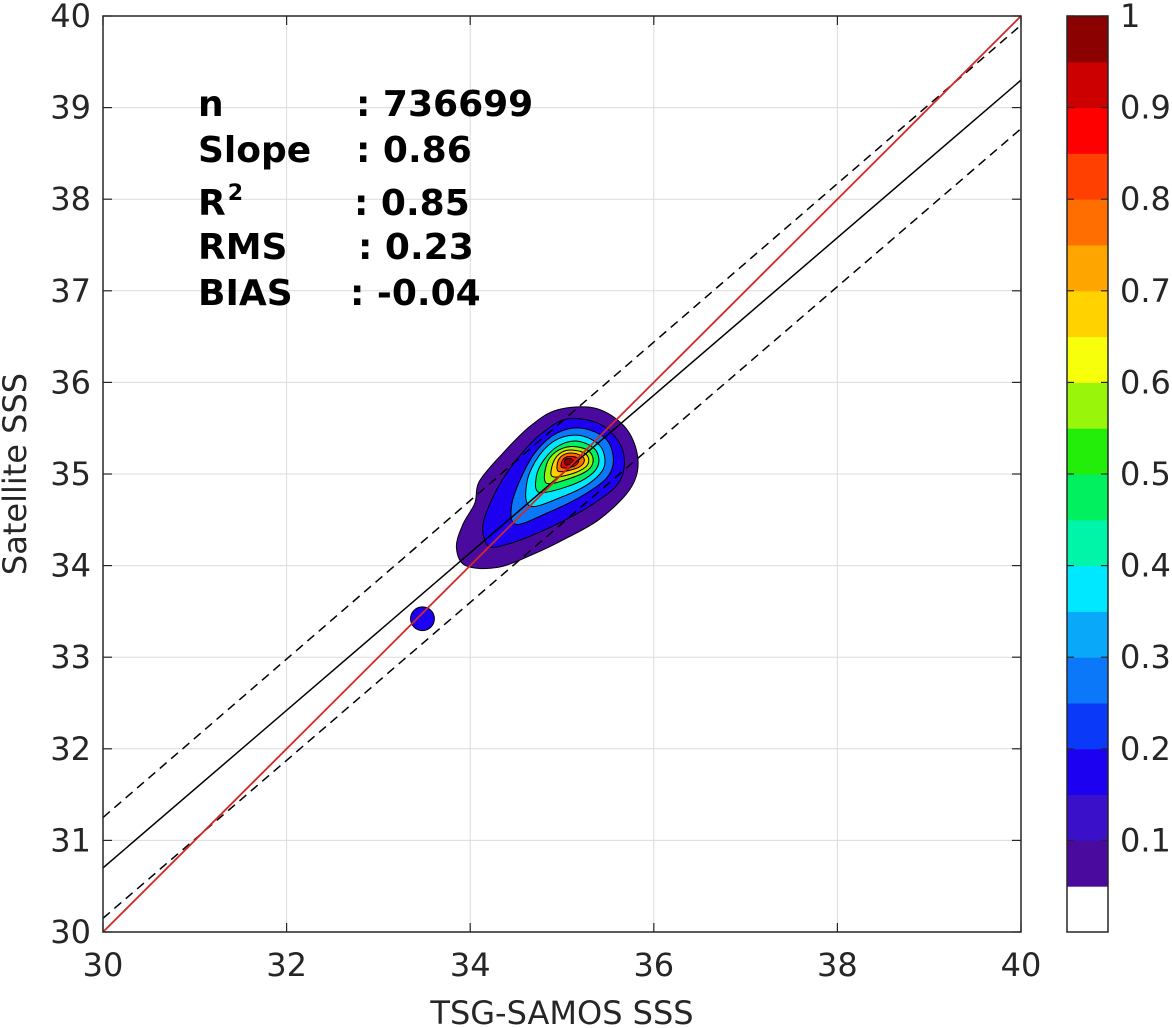 Image resolution: width=1172 pixels, height=1028 pixels. What do you see at coordinates (245, 293) in the screenshot?
I see `stat-label-bias: BIAS` at bounding box center [245, 293].